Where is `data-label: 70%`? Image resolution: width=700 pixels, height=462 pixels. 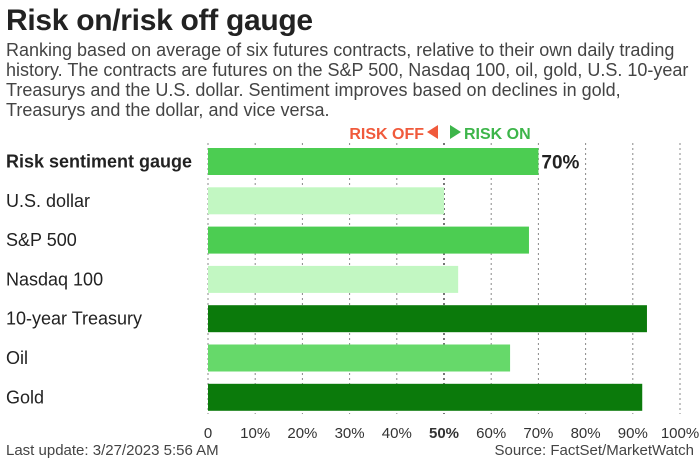
data-label: 70% is located at coordinates (560, 163).